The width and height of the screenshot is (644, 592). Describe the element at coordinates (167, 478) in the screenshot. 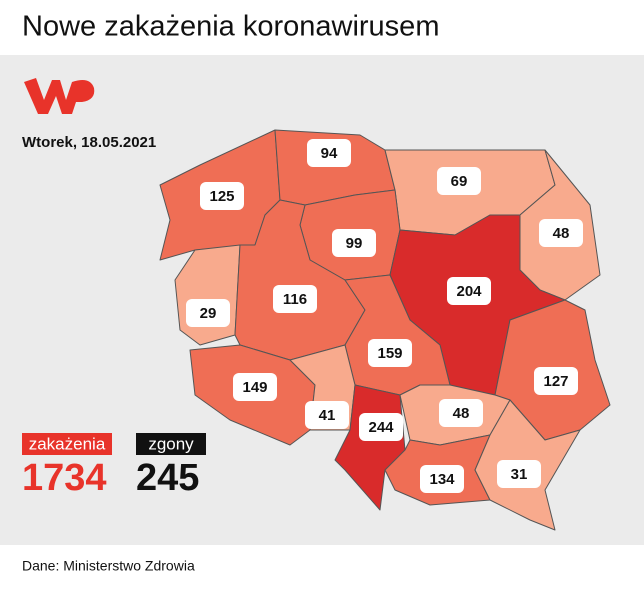

I see `deaths-total: 245` at that location.